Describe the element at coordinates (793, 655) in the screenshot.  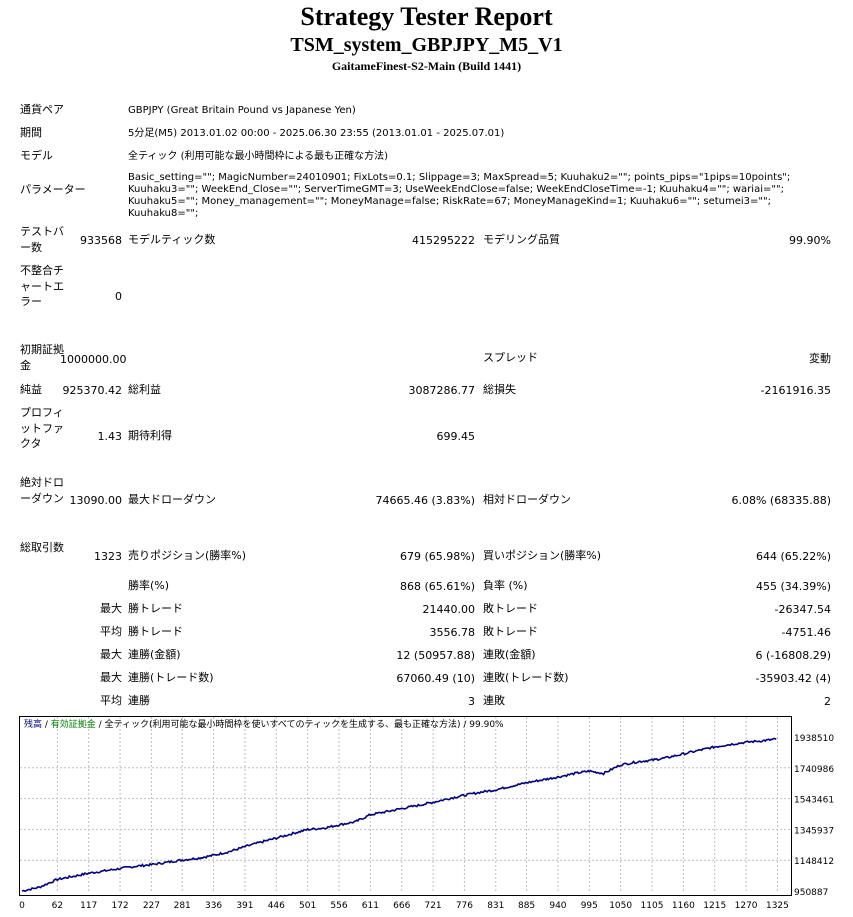
I see `consec-losses-value: 6 (-16808.29)` at that location.